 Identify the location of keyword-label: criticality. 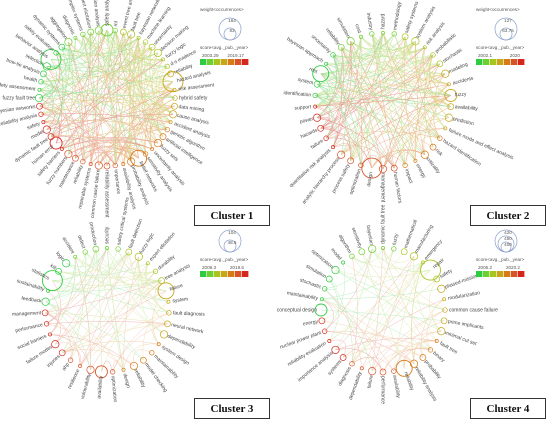
(433, 165).